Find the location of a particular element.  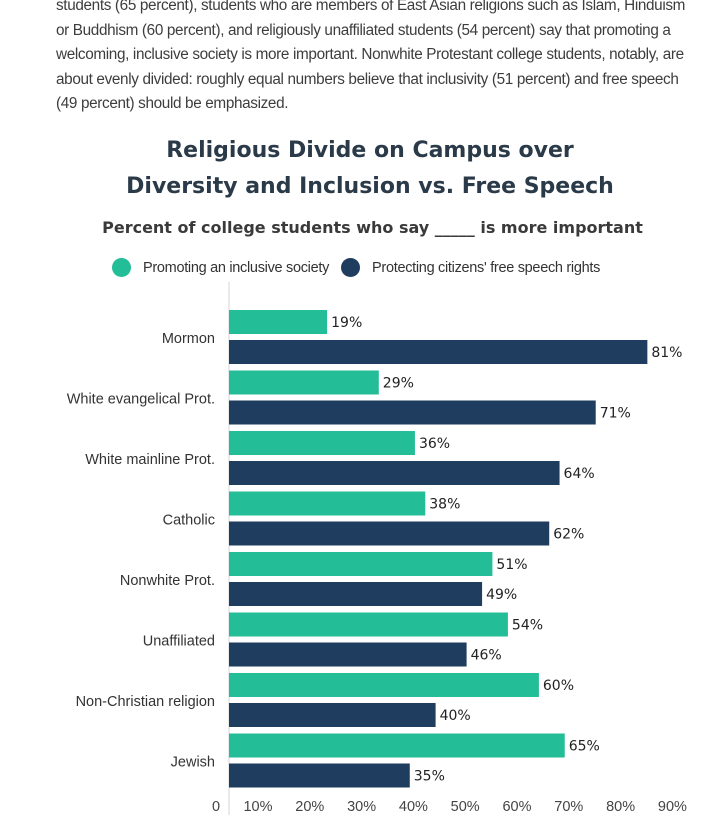

category-label: Non-Christian religion is located at coordinates (145, 702).